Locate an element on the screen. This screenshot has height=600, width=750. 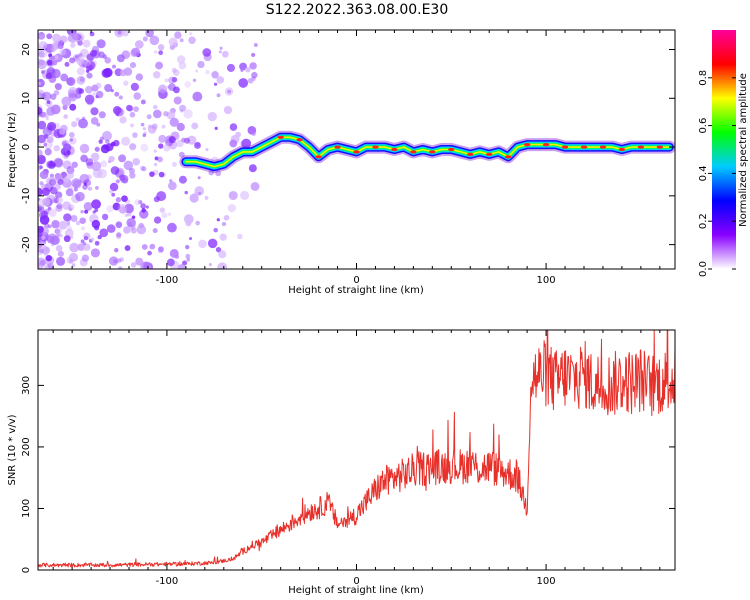
noise-speckle-layer is located at coordinates (149, 149).